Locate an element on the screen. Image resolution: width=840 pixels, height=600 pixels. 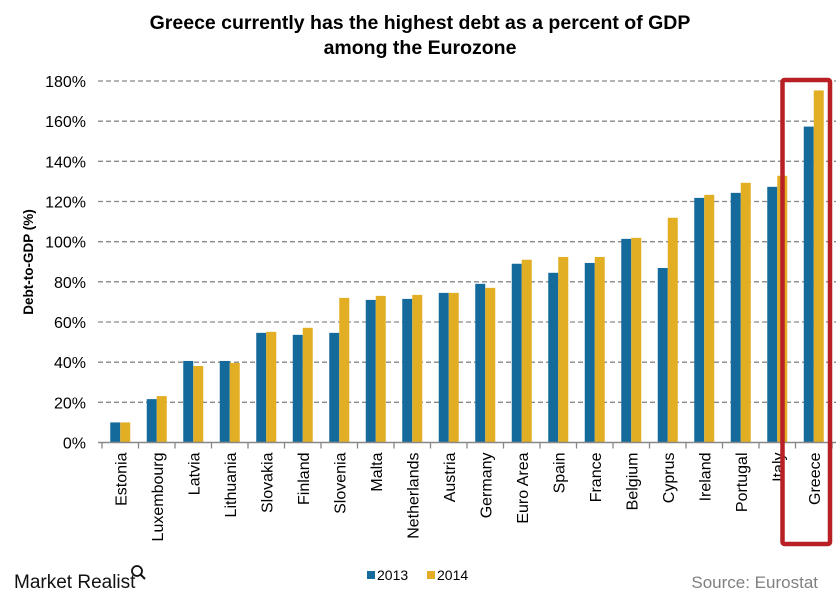
bar-portugal-2014 is located at coordinates (745, 312).